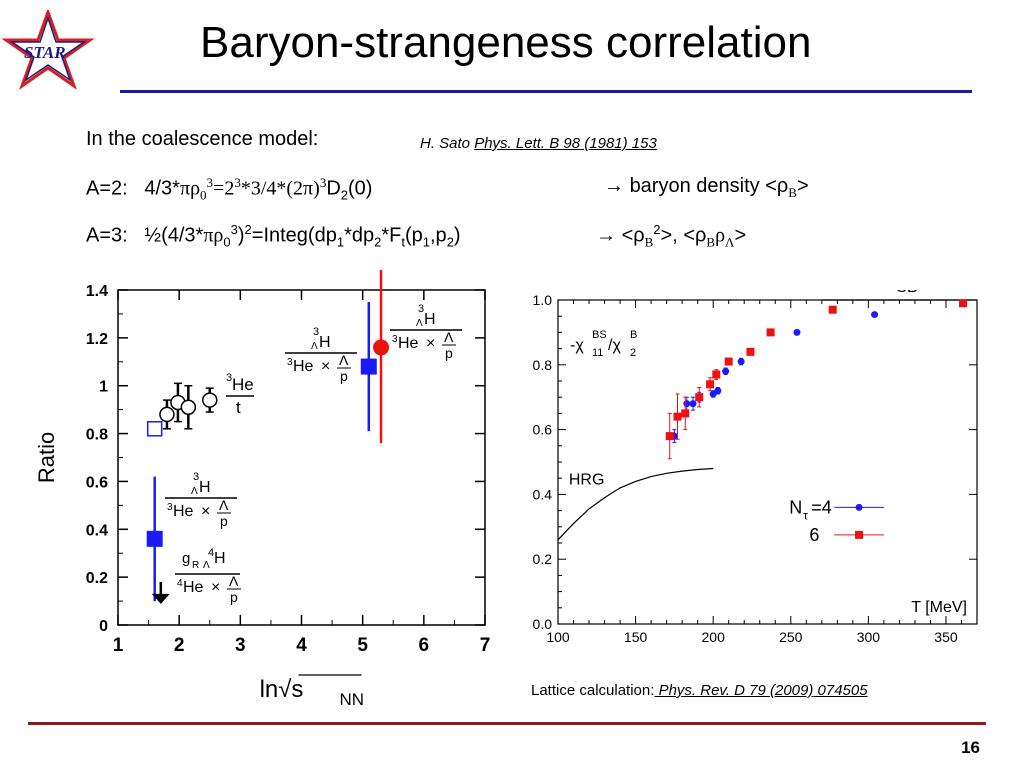 The width and height of the screenshot is (1024, 768). I want to click on a2-result-sub: B, so click(792, 192).